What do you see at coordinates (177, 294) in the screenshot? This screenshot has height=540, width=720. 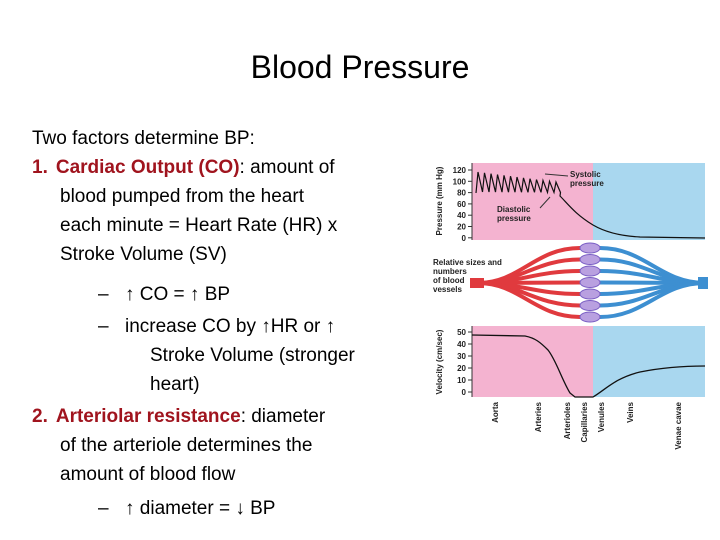 I see `body-line: ↑ CO = ↑ BP` at bounding box center [177, 294].